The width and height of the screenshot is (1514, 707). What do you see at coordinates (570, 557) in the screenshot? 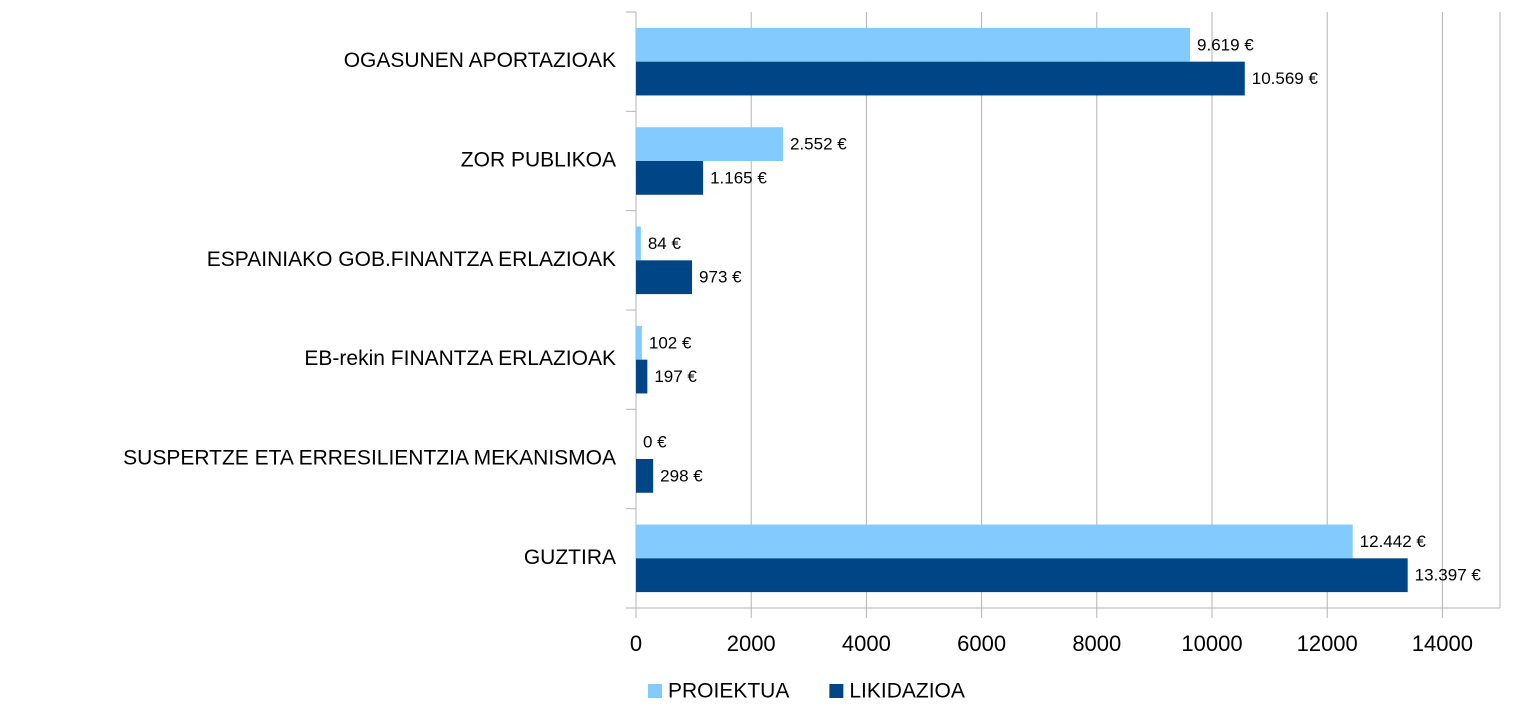
I see `y-tick-label: GUZTIRA` at bounding box center [570, 557].